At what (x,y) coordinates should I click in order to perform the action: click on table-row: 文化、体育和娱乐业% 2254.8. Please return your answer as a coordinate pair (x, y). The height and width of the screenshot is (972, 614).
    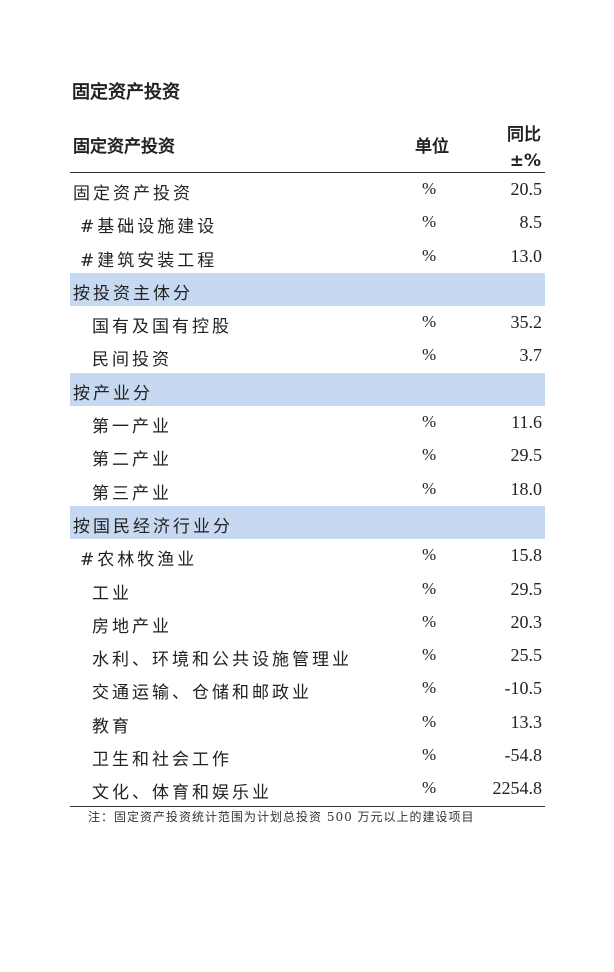
    Looking at the image, I should click on (307, 788).